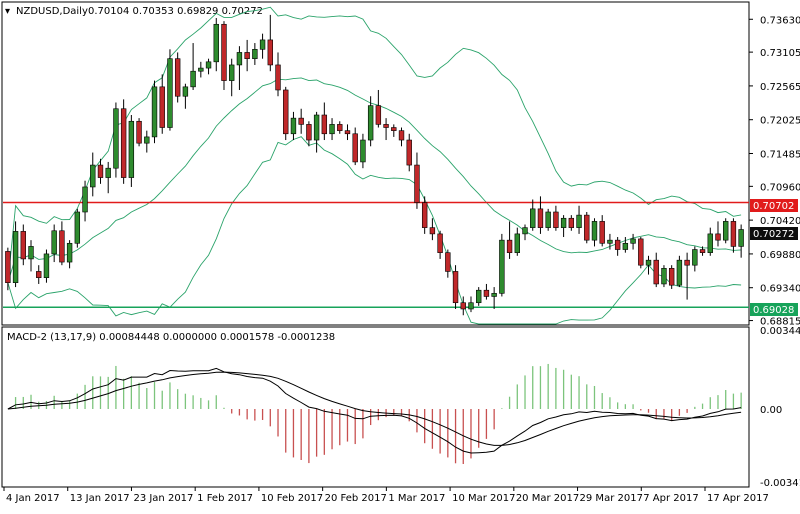 This screenshot has width=800, height=514. Describe the element at coordinates (416, 498) in the screenshot. I see `date-tick-label: 1 Mar 2017` at that location.